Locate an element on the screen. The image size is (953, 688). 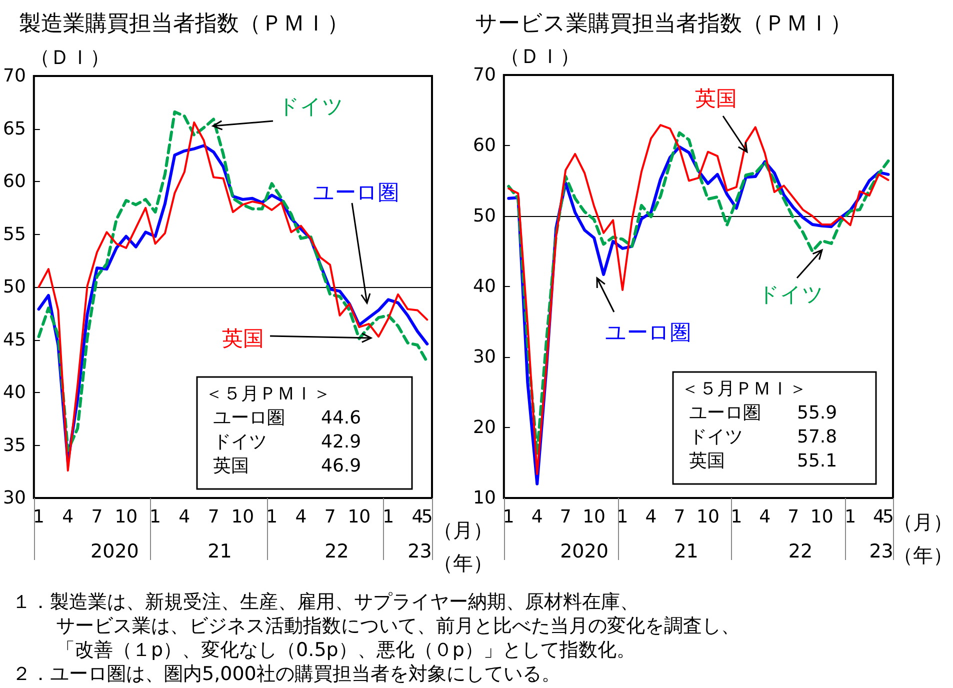
text: 「改善（１p）、変化なし（0.5p）、悪化（０p）」として指数化。 is located at coordinates (345, 650).